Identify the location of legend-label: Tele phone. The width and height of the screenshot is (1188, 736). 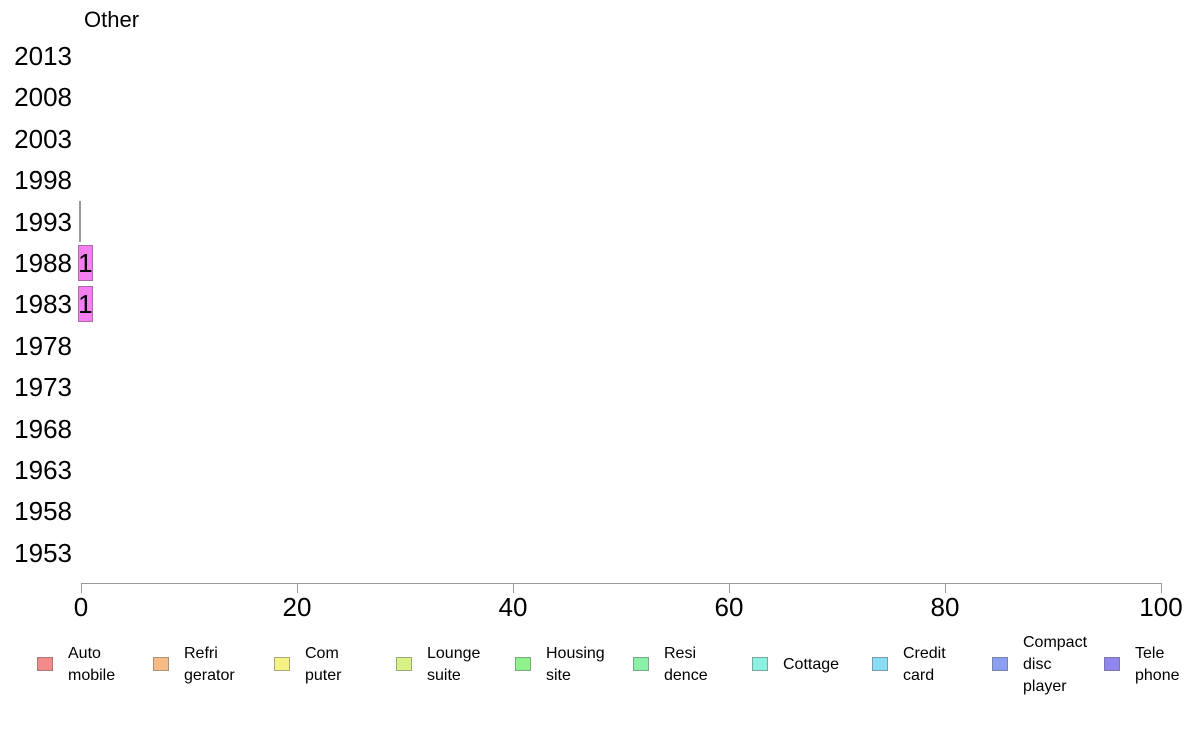
(1157, 664).